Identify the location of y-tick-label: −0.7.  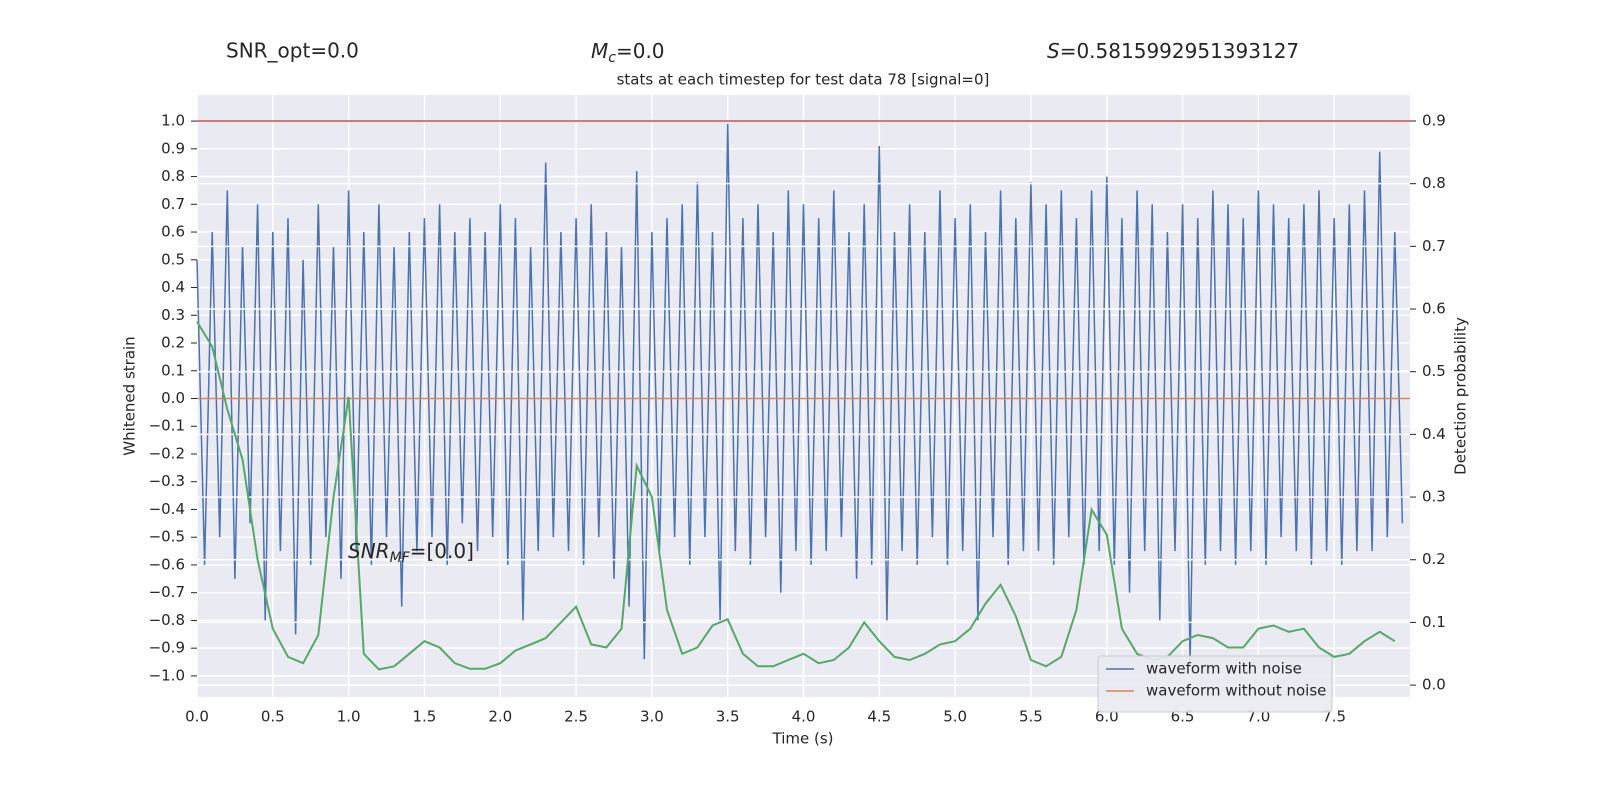
(167, 592).